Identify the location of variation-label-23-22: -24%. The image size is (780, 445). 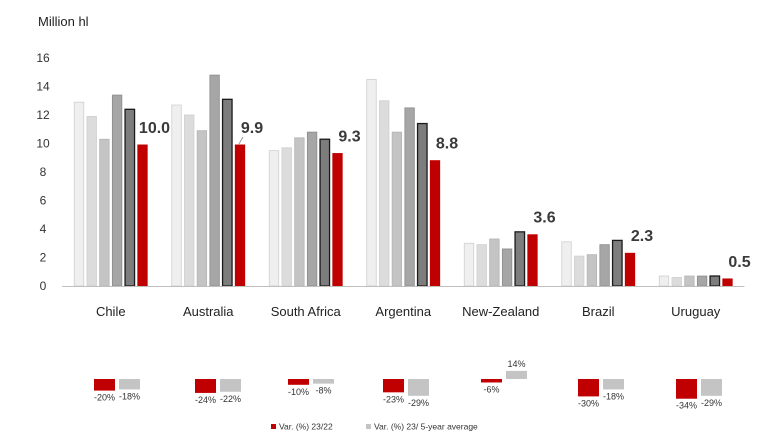
(205, 400).